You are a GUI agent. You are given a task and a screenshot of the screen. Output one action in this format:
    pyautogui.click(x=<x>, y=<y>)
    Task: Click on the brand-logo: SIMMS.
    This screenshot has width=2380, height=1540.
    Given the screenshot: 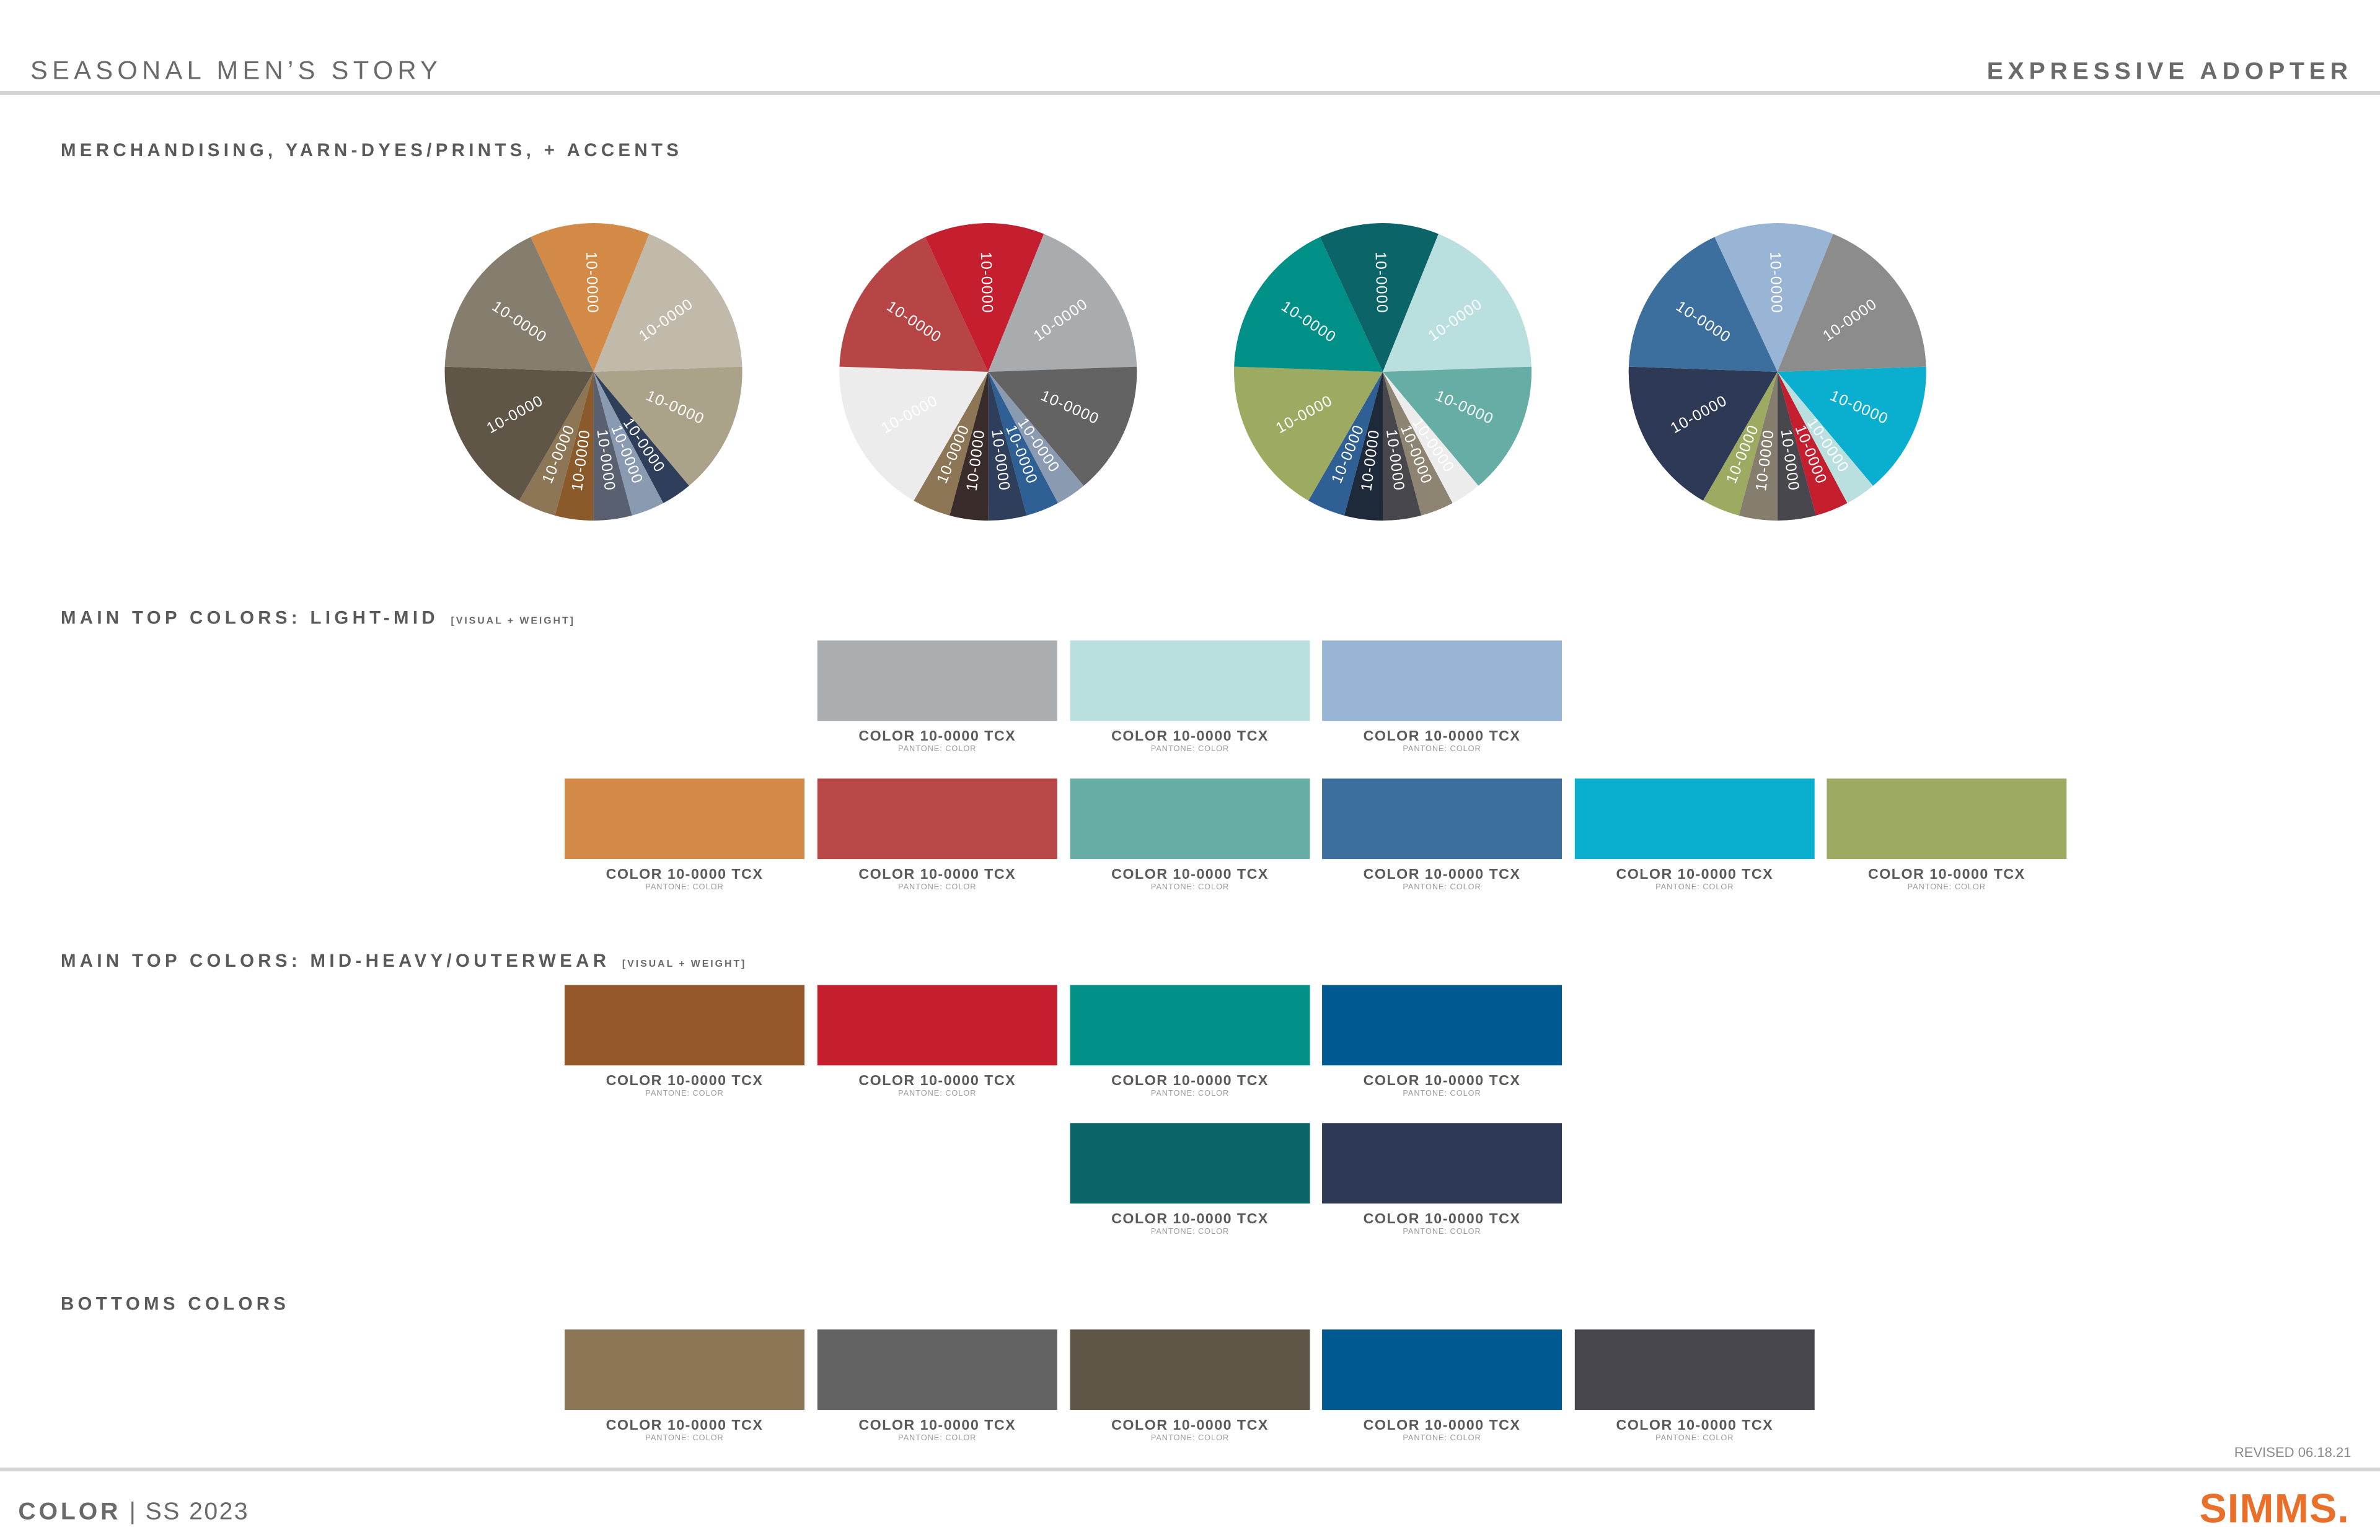 What is the action you would take?
    pyautogui.click(x=2275, y=1508)
    